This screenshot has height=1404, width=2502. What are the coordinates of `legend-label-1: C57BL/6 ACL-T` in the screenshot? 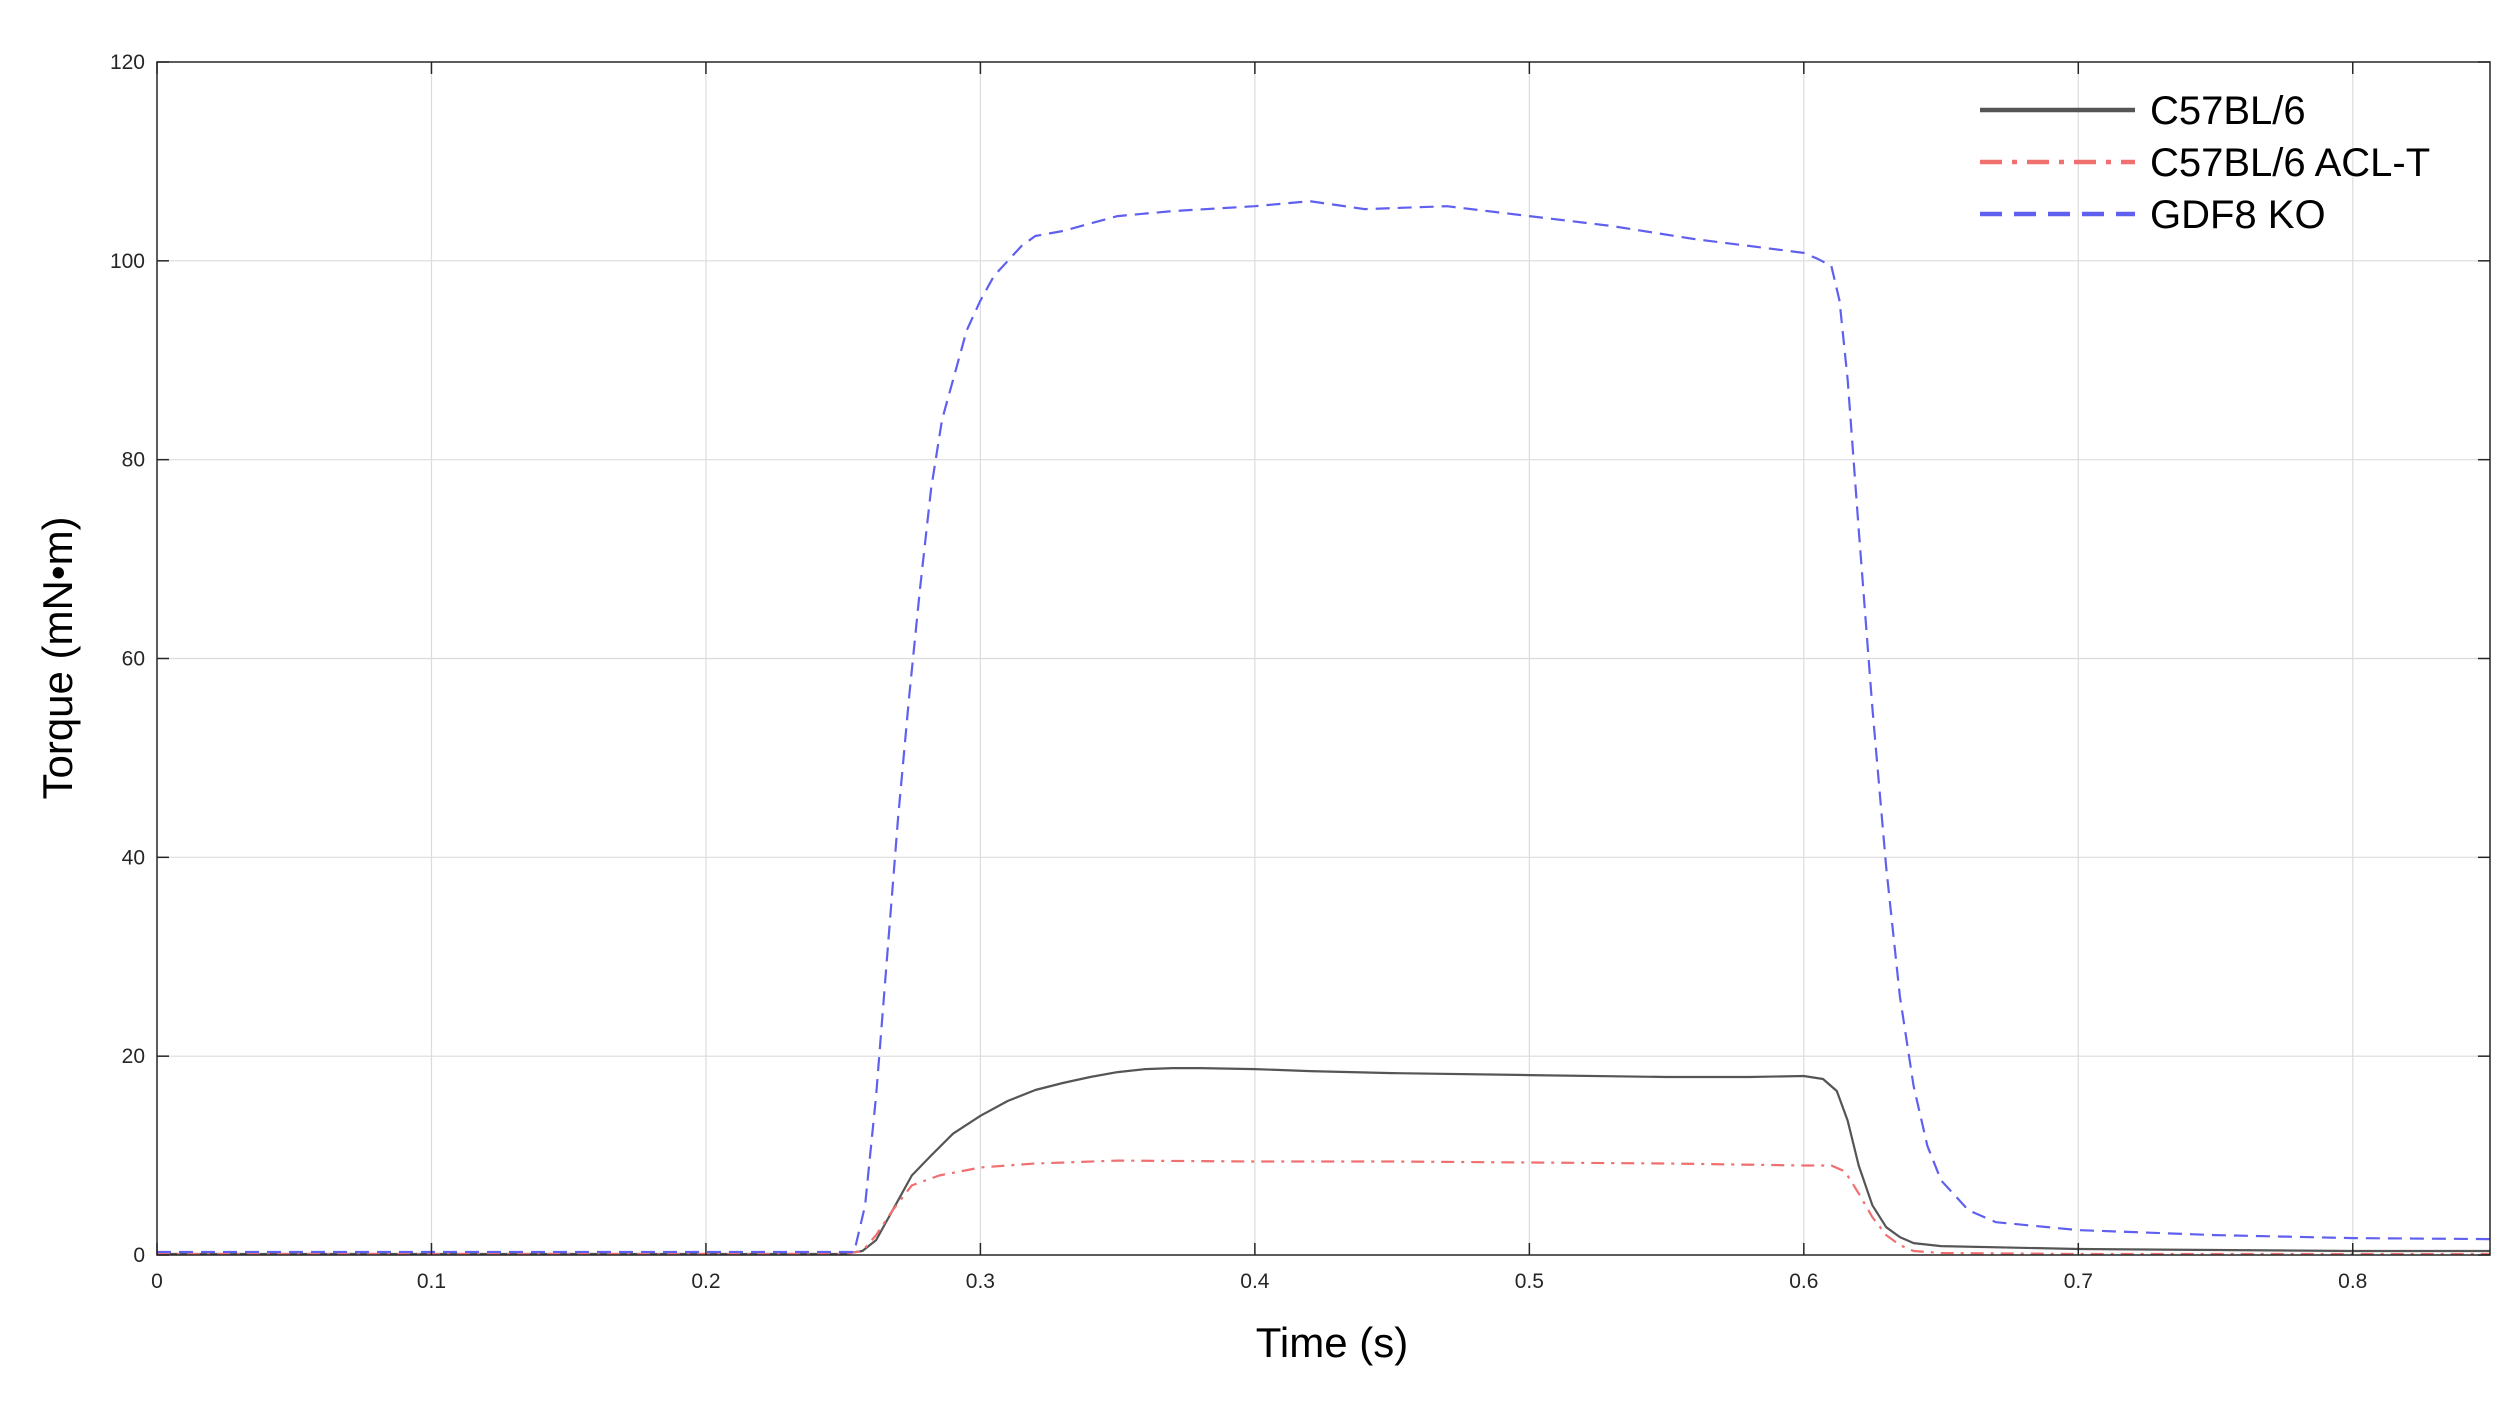 It's located at (2290, 163).